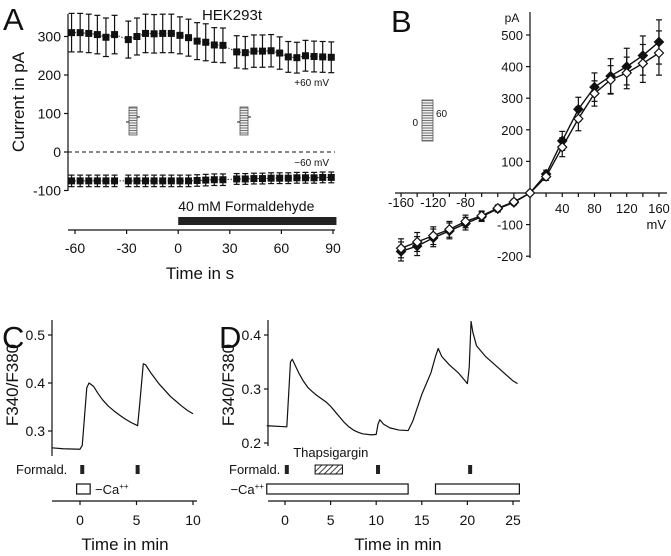  What do you see at coordinates (594, 208) in the screenshot?
I see `x-tick-label: 80` at bounding box center [594, 208].